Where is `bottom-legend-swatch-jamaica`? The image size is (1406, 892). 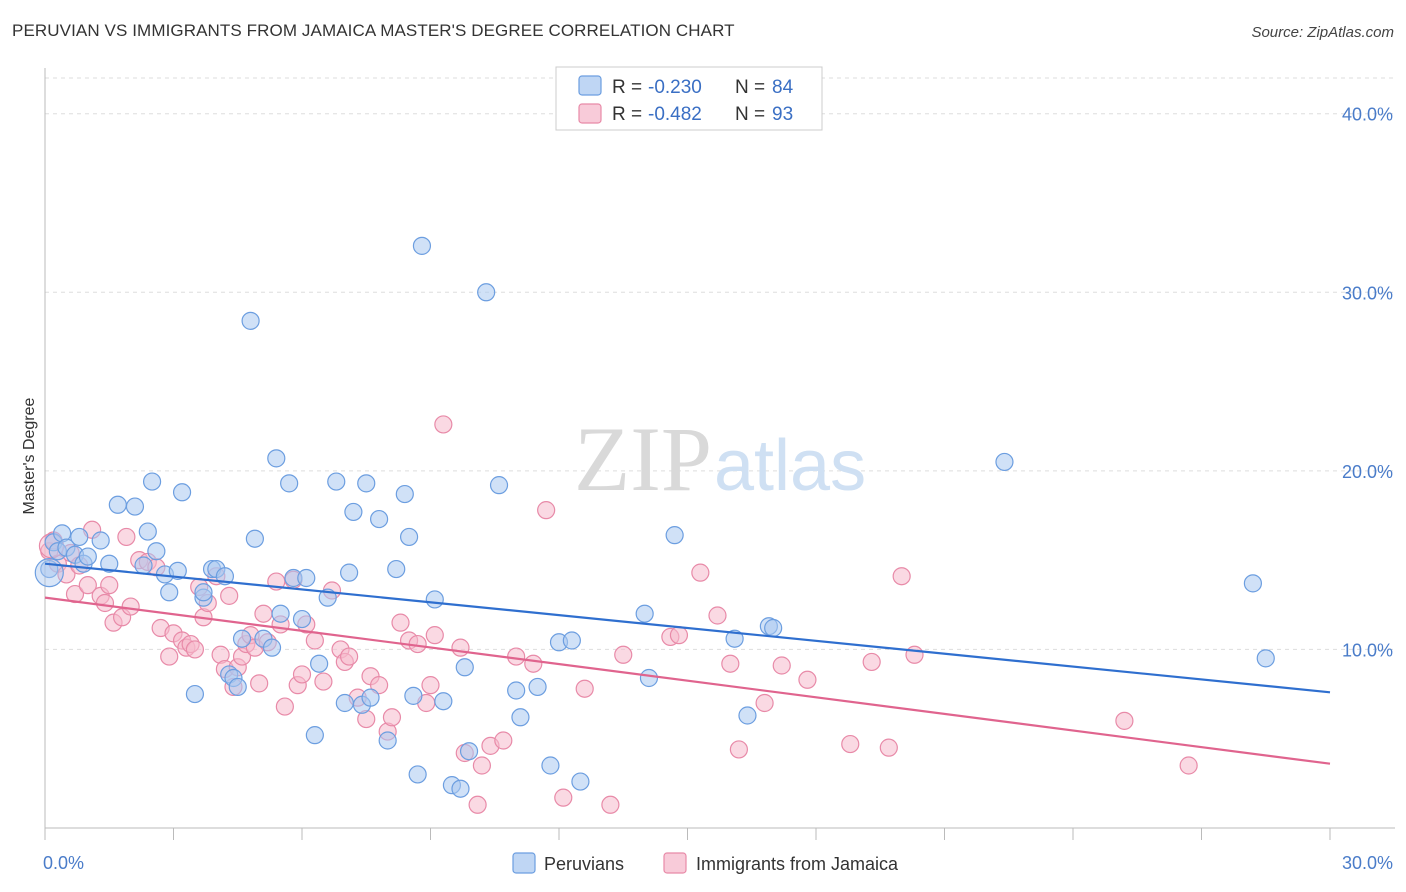
bottom-legend-swatch-jamaica is located at coordinates (675, 863).